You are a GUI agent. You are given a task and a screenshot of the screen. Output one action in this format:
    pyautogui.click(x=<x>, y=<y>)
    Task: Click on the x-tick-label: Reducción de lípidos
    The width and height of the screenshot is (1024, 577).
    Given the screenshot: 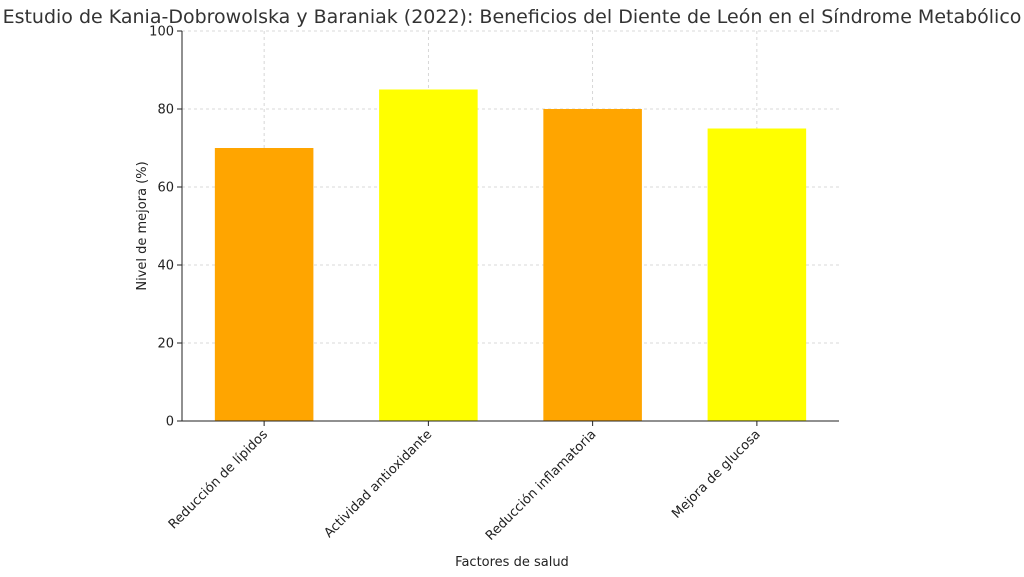 What is the action you would take?
    pyautogui.click(x=218, y=479)
    